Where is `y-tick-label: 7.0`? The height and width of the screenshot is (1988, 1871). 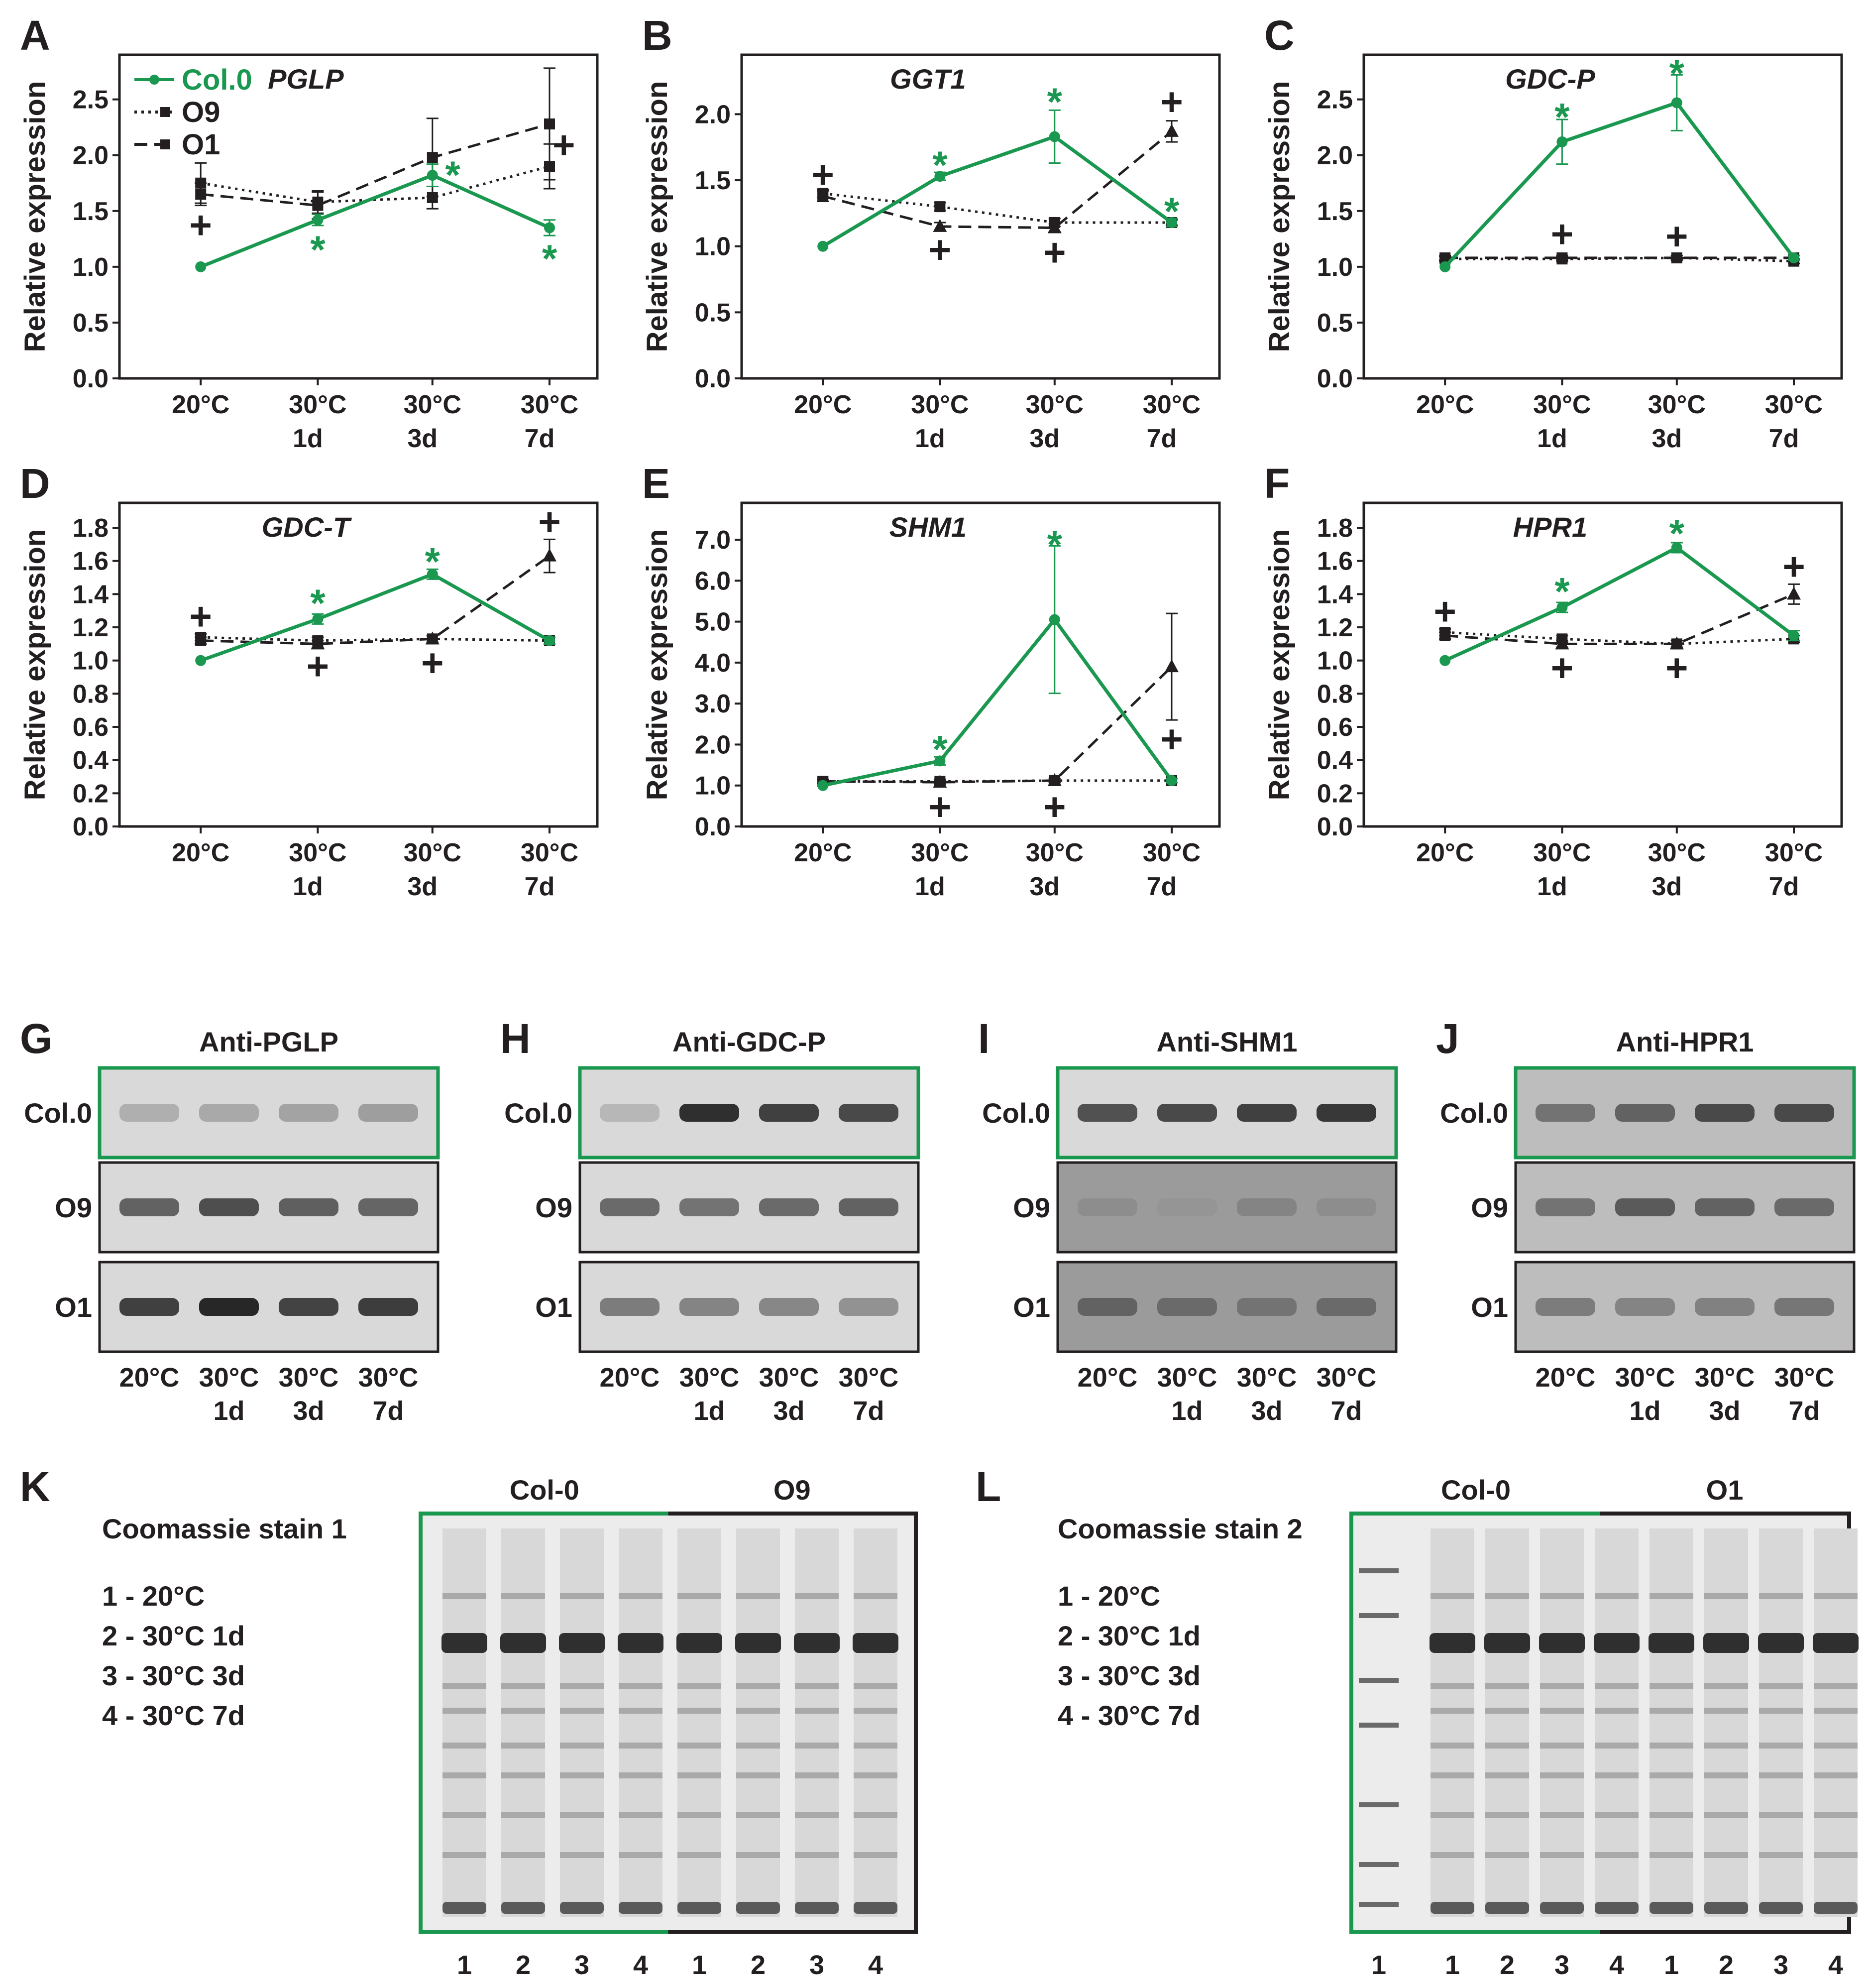 y-tick-label: 7.0 is located at coordinates (713, 541).